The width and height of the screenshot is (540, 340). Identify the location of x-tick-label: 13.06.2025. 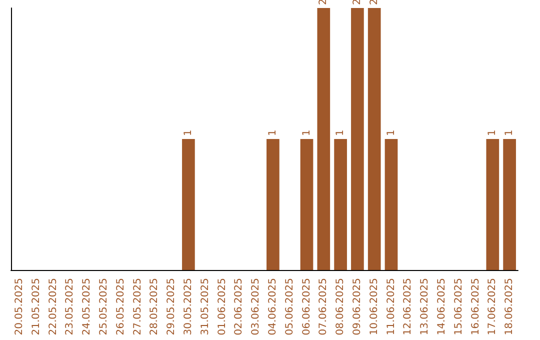
(425, 307).